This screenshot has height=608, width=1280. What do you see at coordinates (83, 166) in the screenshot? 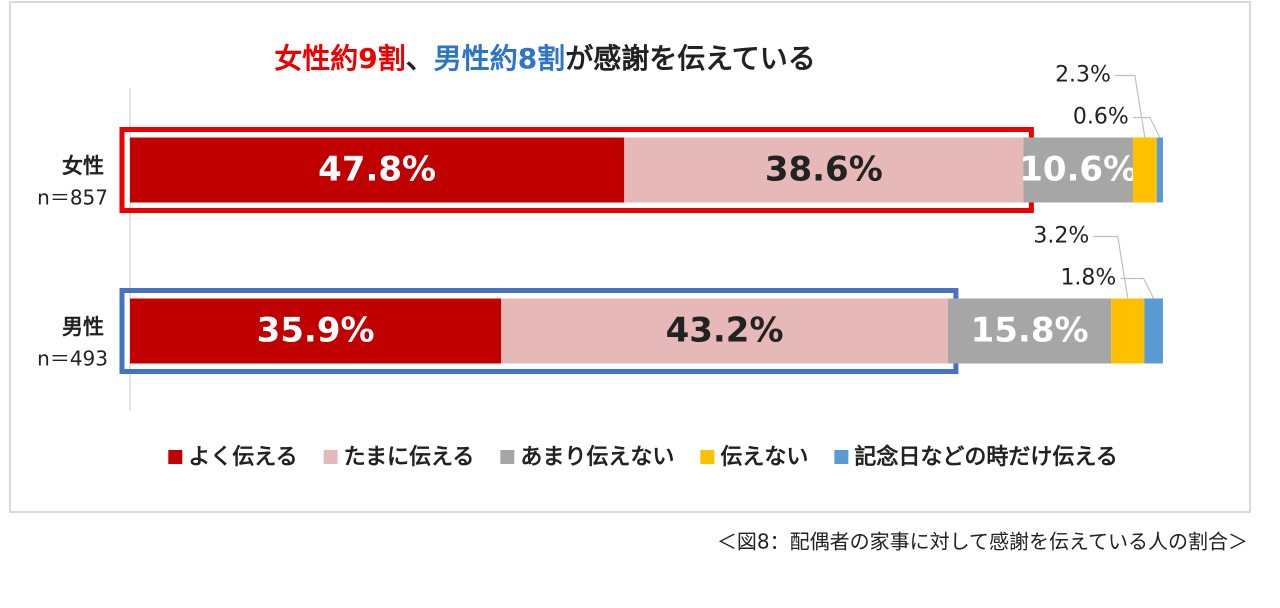
I see `category-label: 女性` at bounding box center [83, 166].